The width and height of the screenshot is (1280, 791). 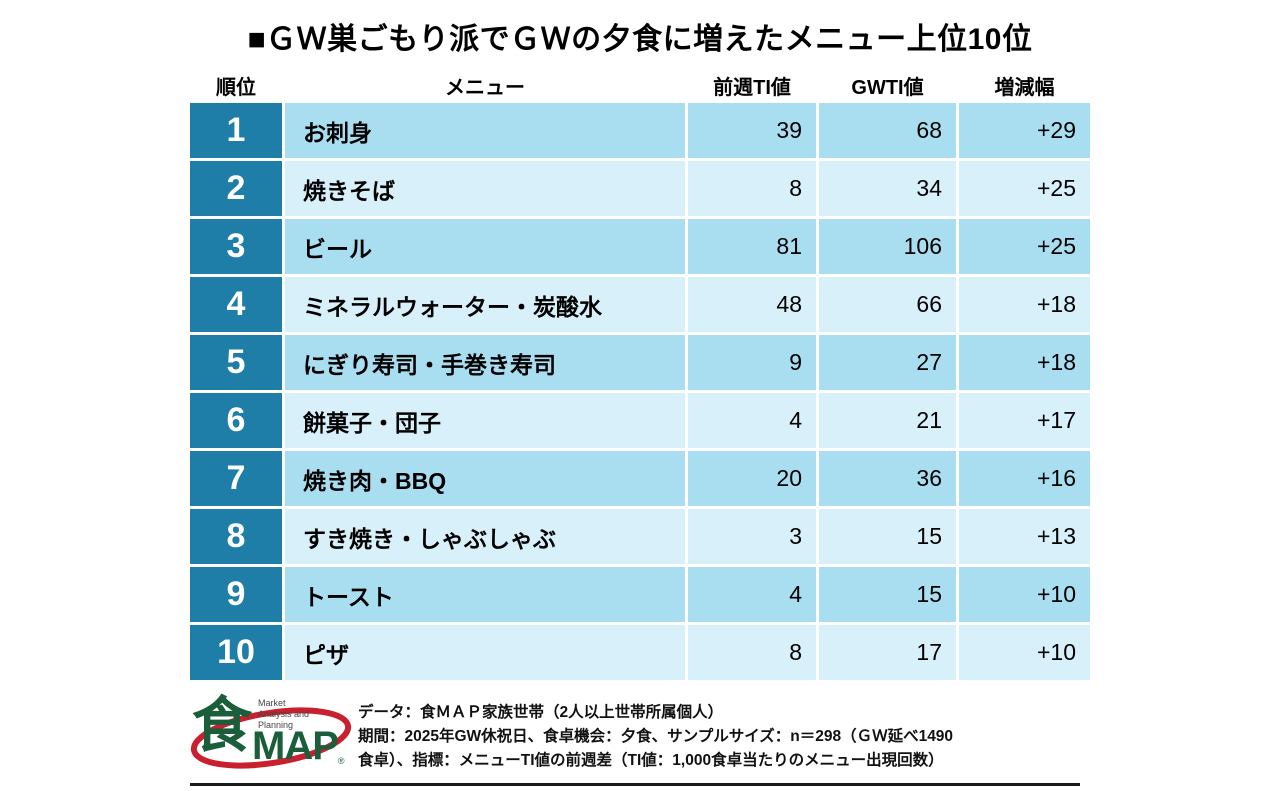 I want to click on column-header-menu: メニュー, so click(x=485, y=85).